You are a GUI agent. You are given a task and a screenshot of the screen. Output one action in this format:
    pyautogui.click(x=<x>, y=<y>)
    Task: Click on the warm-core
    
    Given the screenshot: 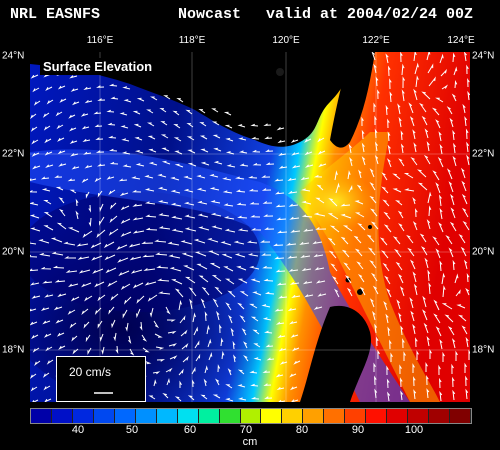 What is the action you would take?
    pyautogui.click(x=335, y=202)
    